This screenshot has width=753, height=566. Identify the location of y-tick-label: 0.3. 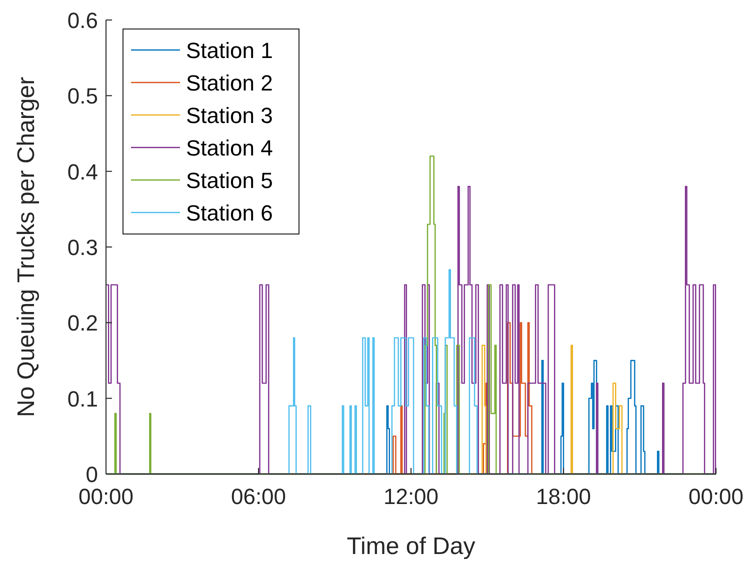
(82, 247).